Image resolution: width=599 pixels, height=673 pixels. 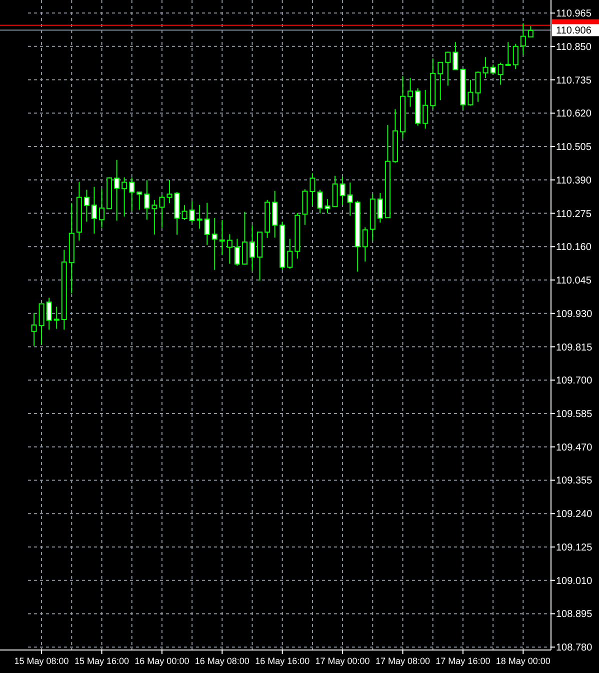 I want to click on y-tick-label: 110.850, so click(x=574, y=47).